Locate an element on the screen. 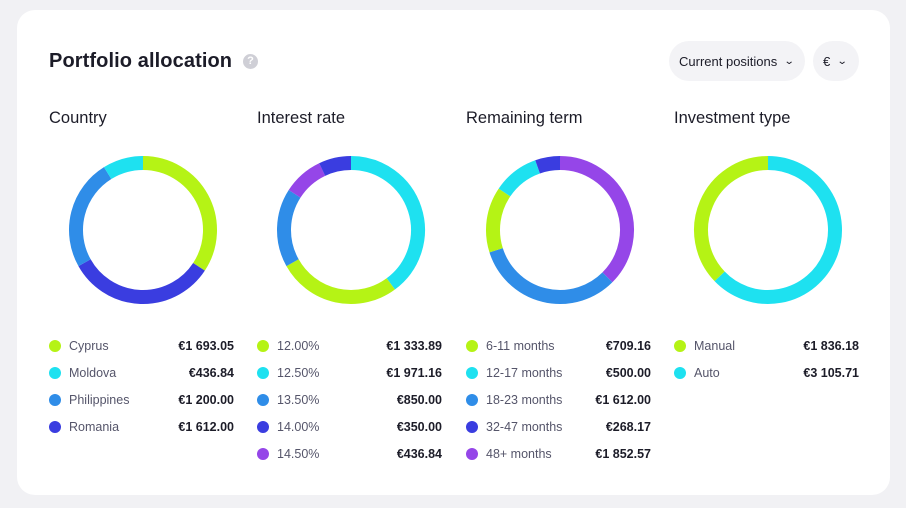 The image size is (906, 508). legend-value: €1 852.57 is located at coordinates (623, 453).